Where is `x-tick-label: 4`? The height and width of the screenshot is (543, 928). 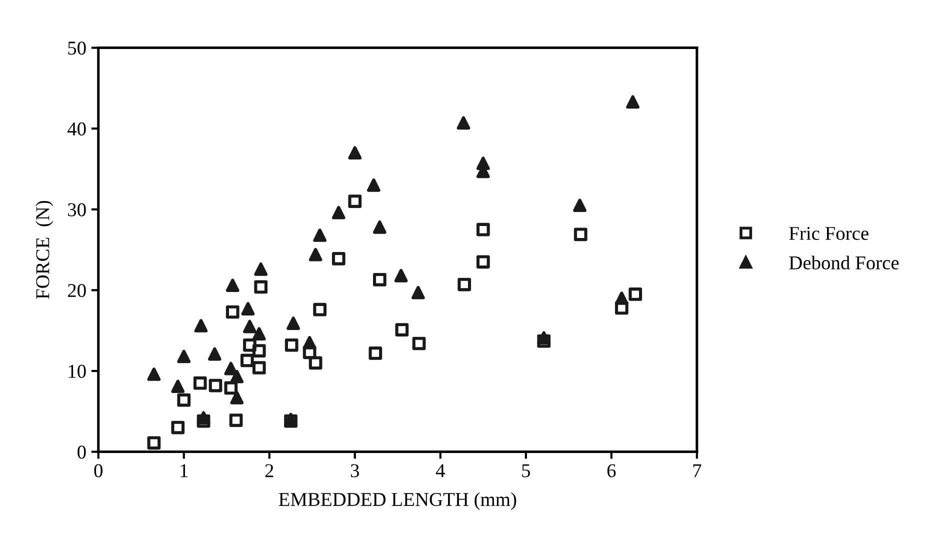 x-tick-label: 4 is located at coordinates (440, 471).